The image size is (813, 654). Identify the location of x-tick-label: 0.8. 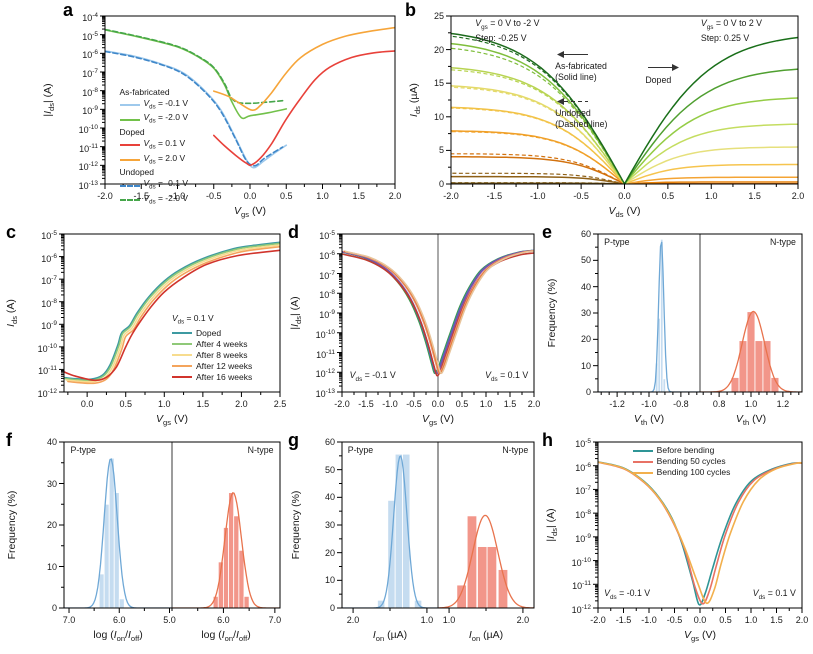
(719, 404).